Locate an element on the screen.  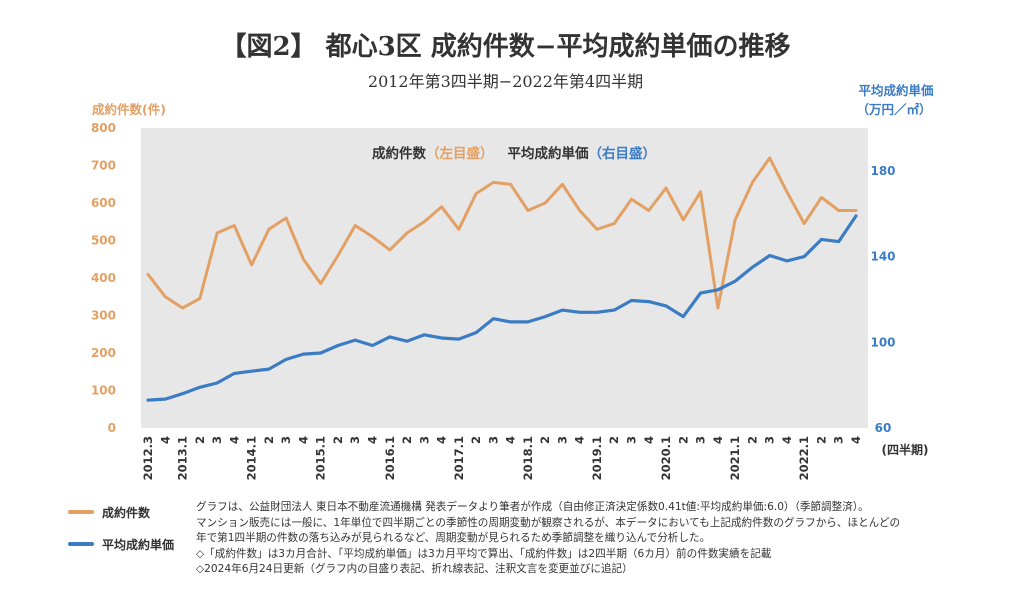
x-tick-label: 2017.1 is located at coordinates (459, 458).